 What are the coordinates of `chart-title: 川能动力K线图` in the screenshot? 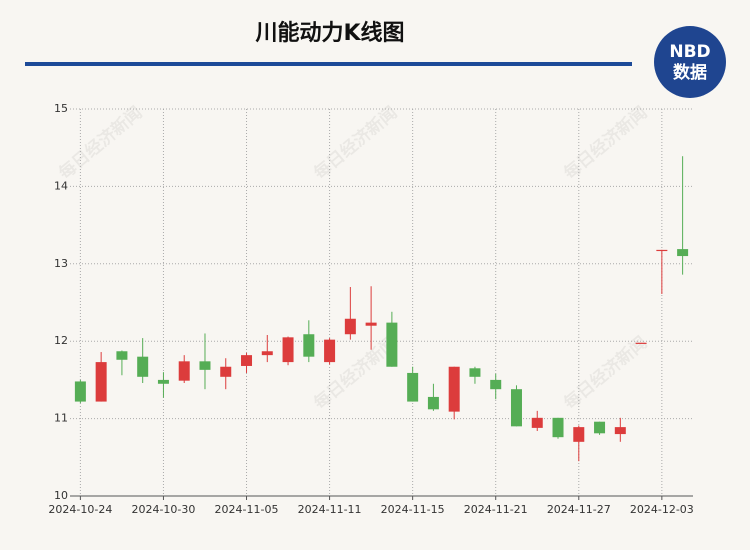 It's located at (329, 33).